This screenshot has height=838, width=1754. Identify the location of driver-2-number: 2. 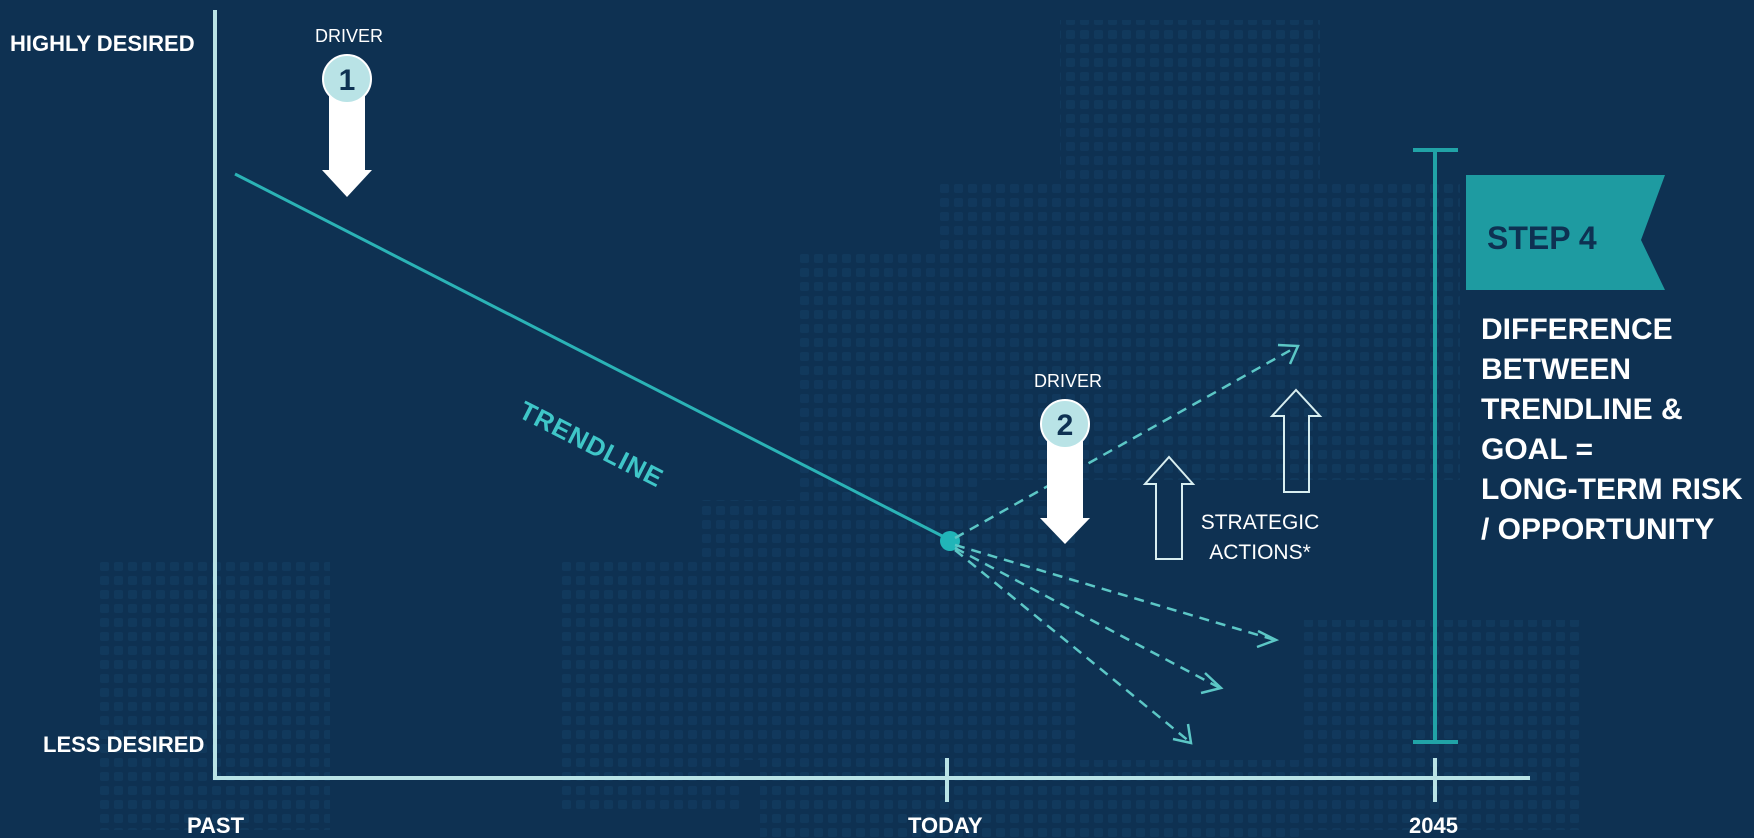
(1065, 425).